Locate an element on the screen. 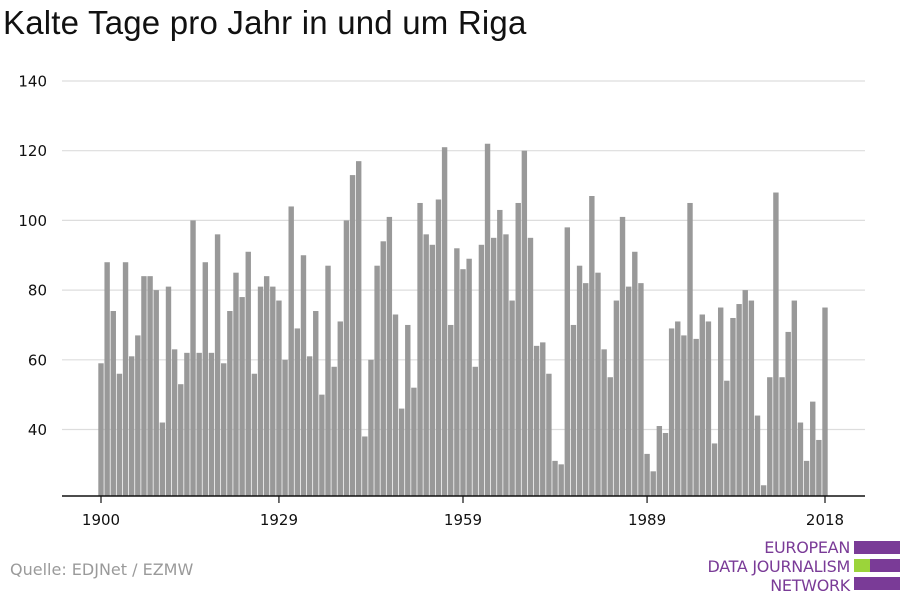  bar-1903 is located at coordinates (119, 434).